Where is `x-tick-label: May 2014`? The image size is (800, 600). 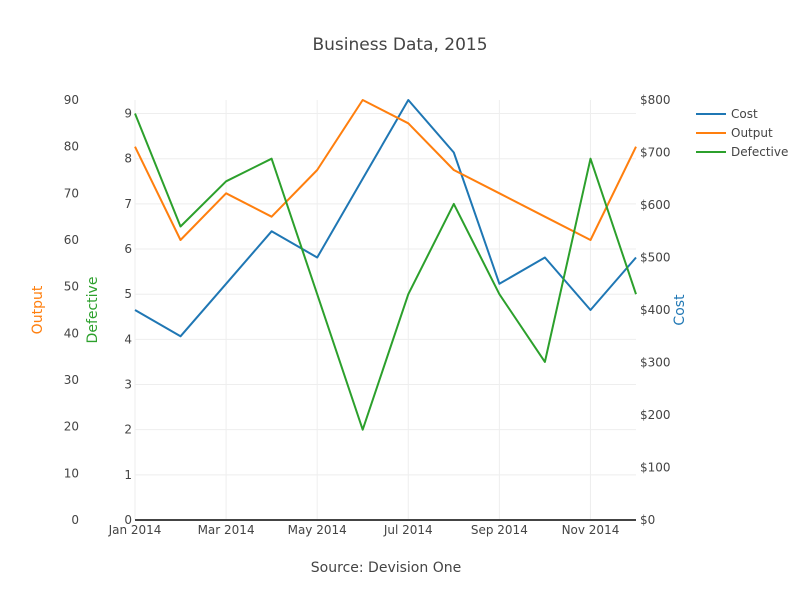 x-tick-label: May 2014 is located at coordinates (317, 530).